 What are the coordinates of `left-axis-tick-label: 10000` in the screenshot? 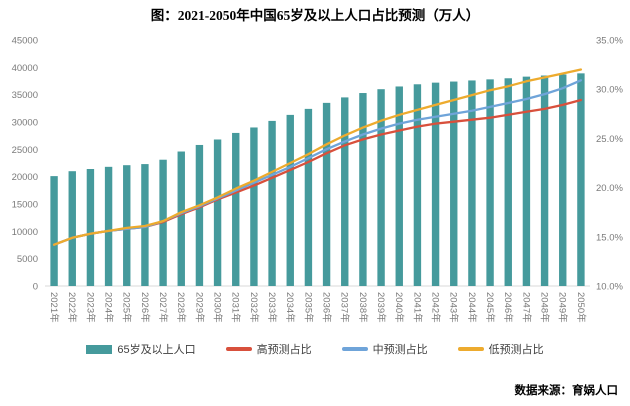 It's located at (25, 232).